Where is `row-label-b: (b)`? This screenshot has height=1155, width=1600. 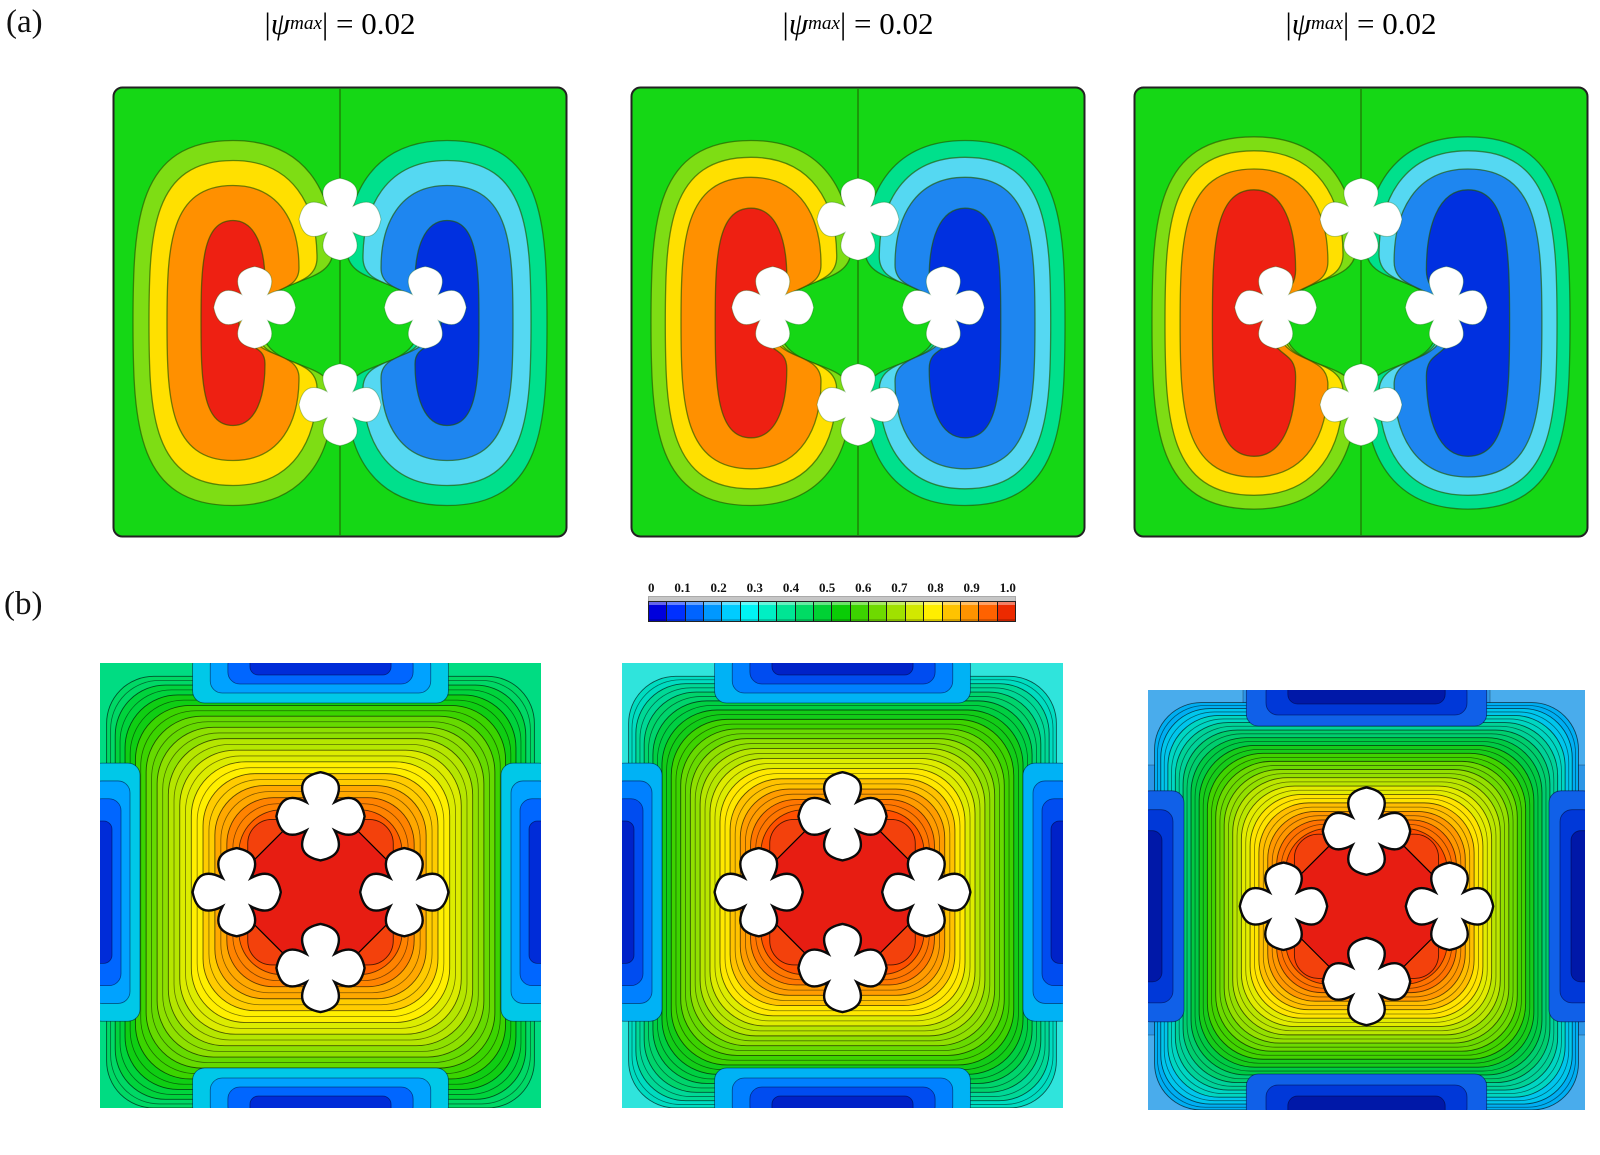 row-label-b: (b) is located at coordinates (23, 604).